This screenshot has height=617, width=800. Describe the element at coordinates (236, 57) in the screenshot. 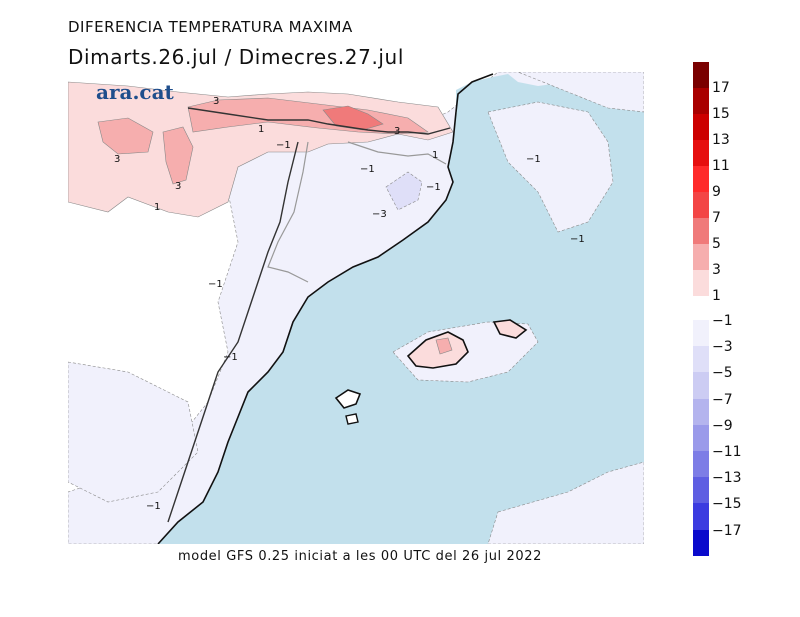

I see `chart-subtitle: Dimarts.26.jul / Dimecres.27.jul` at that location.